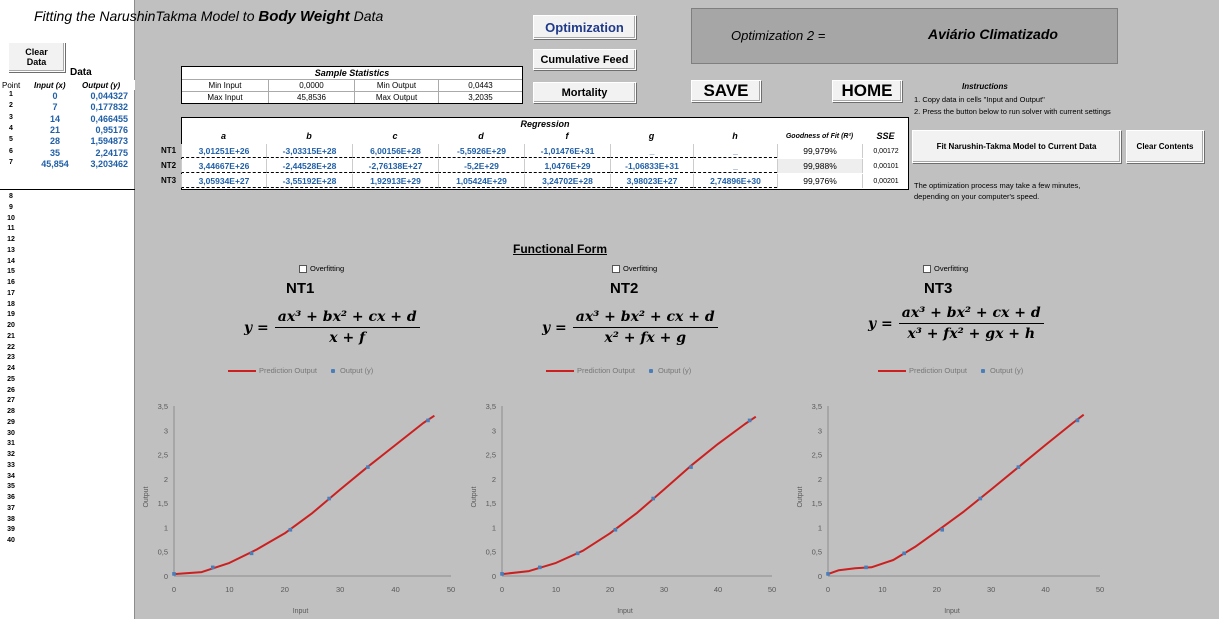  Describe the element at coordinates (820, 479) in the screenshot. I see `y-tick-label: 2` at that location.